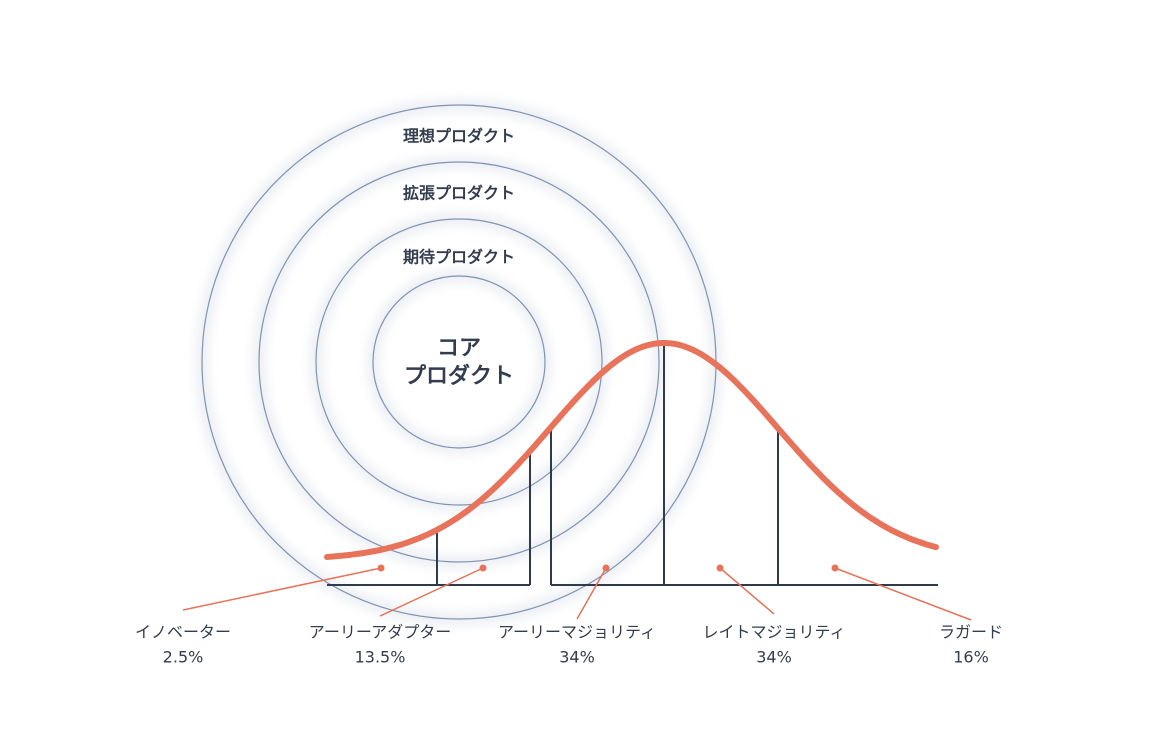 This screenshot has height=749, width=1160. Describe the element at coordinates (183, 632) in the screenshot. I see `segment-label: イノベーター` at that location.